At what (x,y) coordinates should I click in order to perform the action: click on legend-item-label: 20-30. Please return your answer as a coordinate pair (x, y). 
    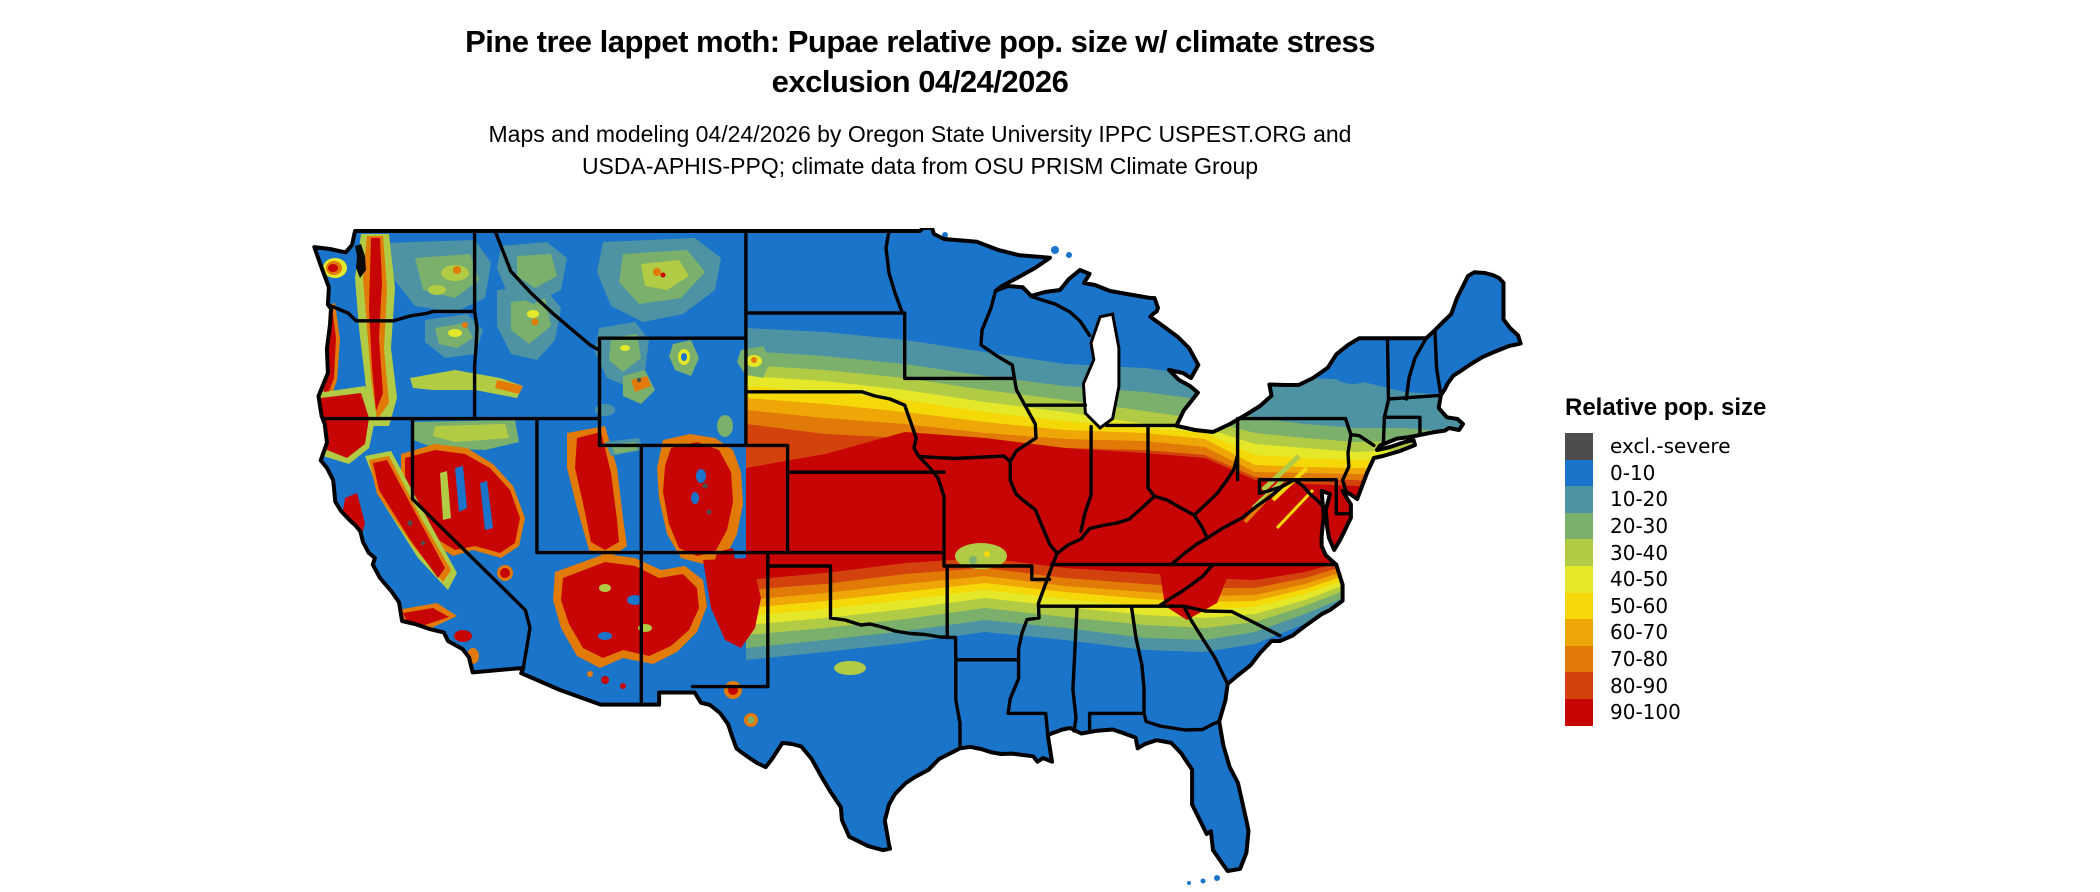
    Looking at the image, I should click on (1639, 526).